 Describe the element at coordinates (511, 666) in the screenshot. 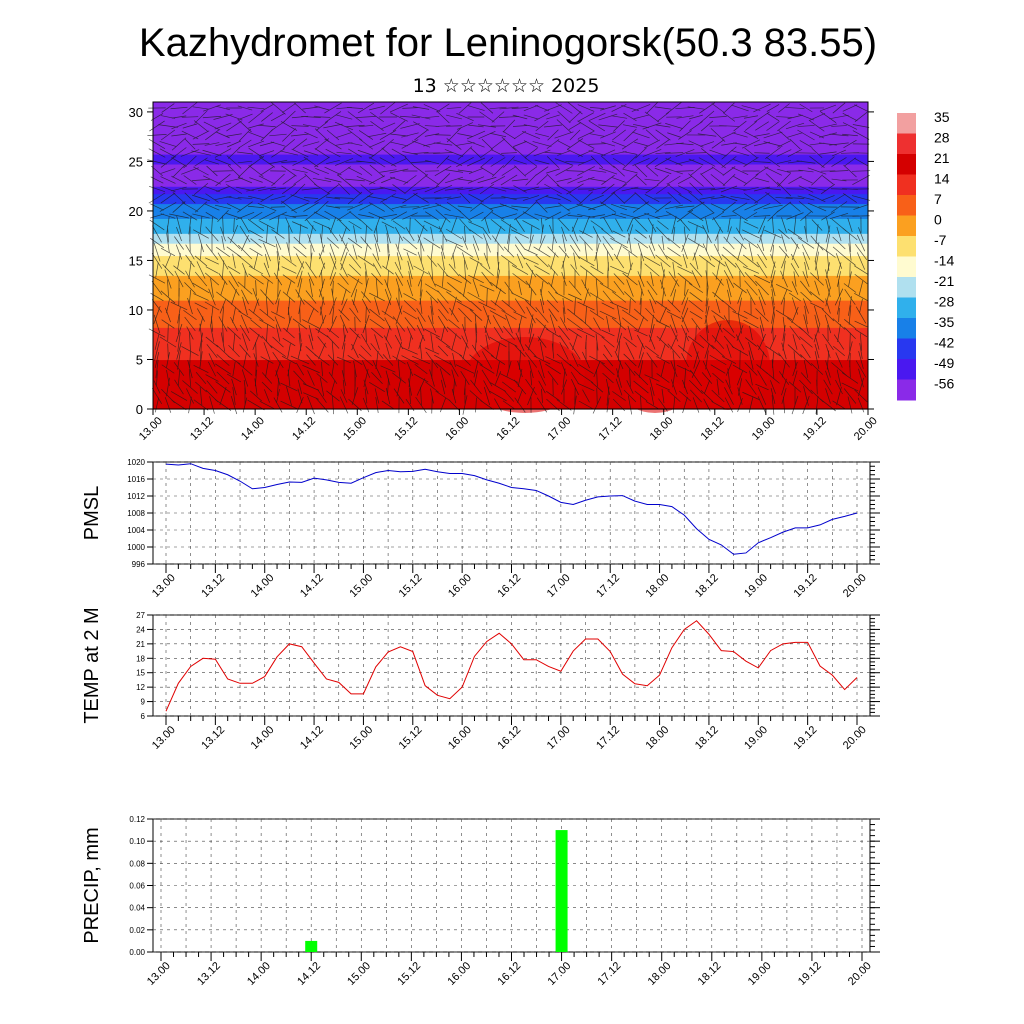

I see `temp-line` at that location.